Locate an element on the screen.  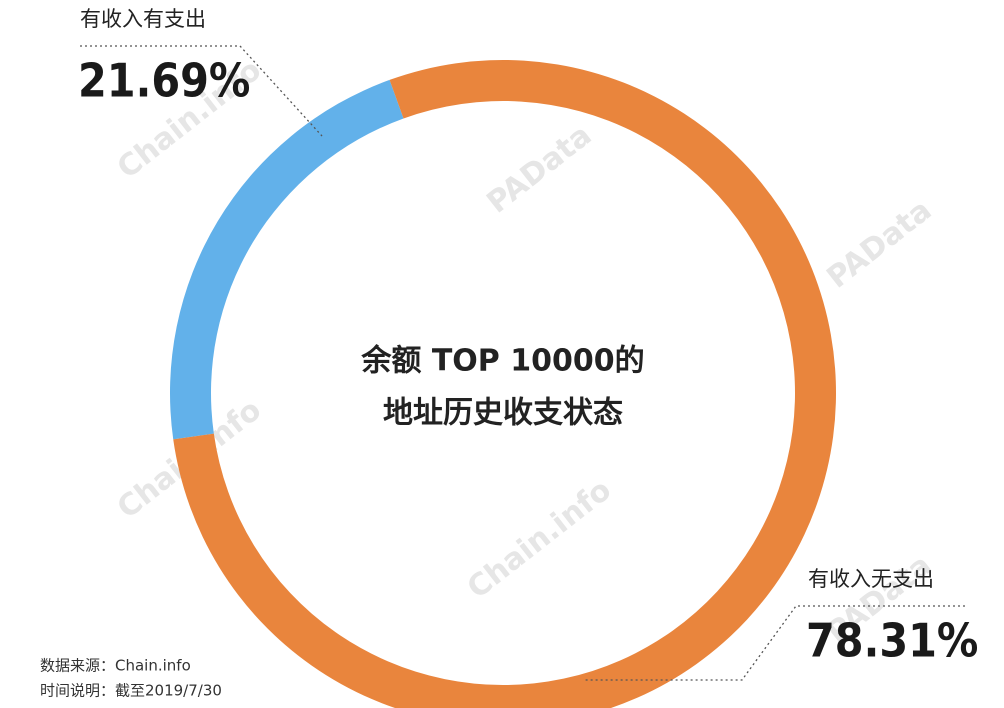
leader-line is located at coordinates (201, 91).